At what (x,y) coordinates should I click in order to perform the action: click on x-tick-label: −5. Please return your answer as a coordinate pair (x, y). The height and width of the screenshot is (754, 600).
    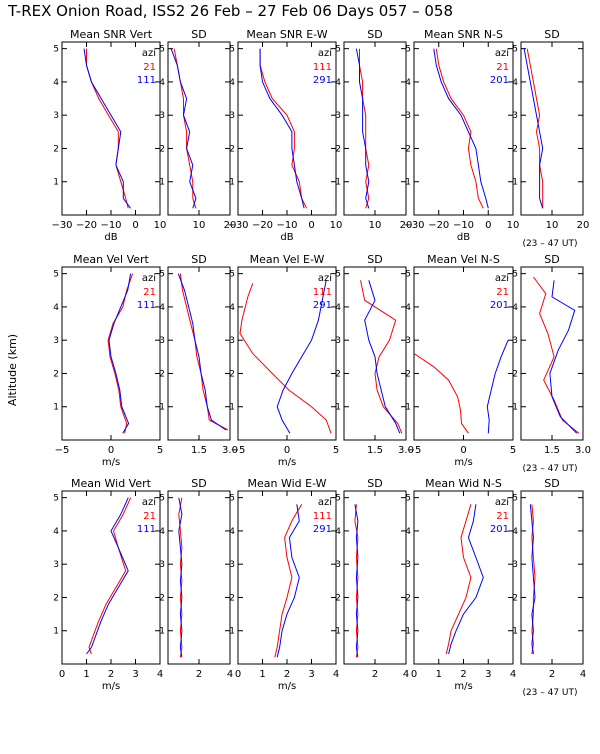
    Looking at the image, I should click on (62, 450).